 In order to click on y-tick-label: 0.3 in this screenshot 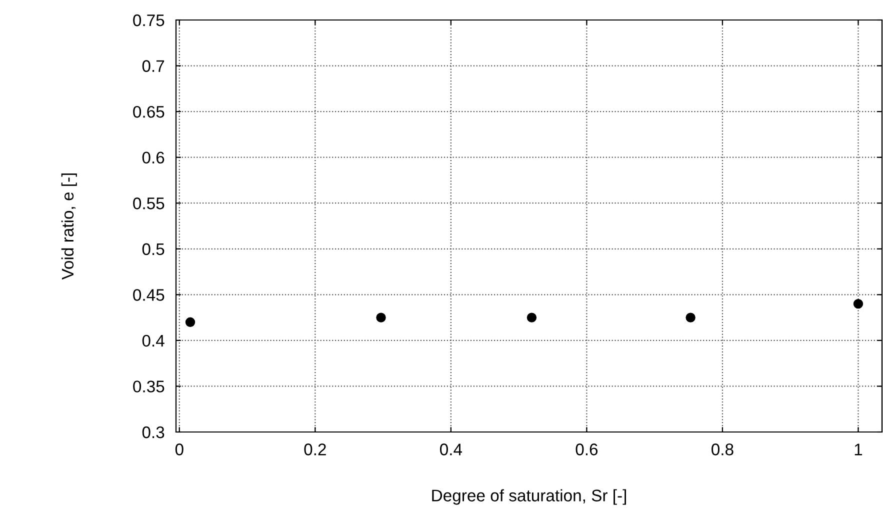, I will do `click(153, 432)`.